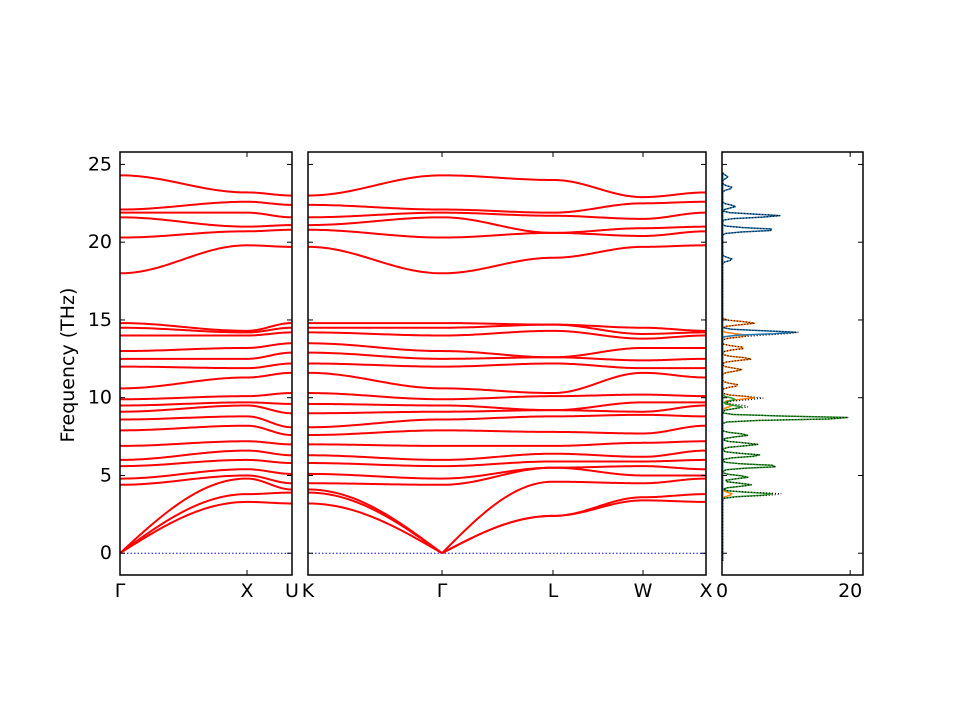 The width and height of the screenshot is (960, 720). I want to click on y-tick-label: 25, so click(100, 164).